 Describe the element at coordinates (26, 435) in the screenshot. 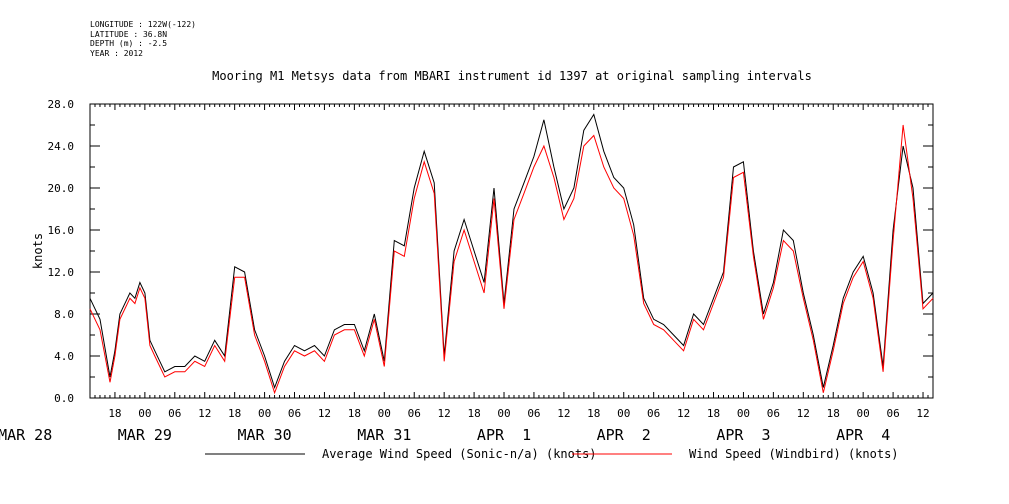

I see `date-label: MAR 28` at that location.